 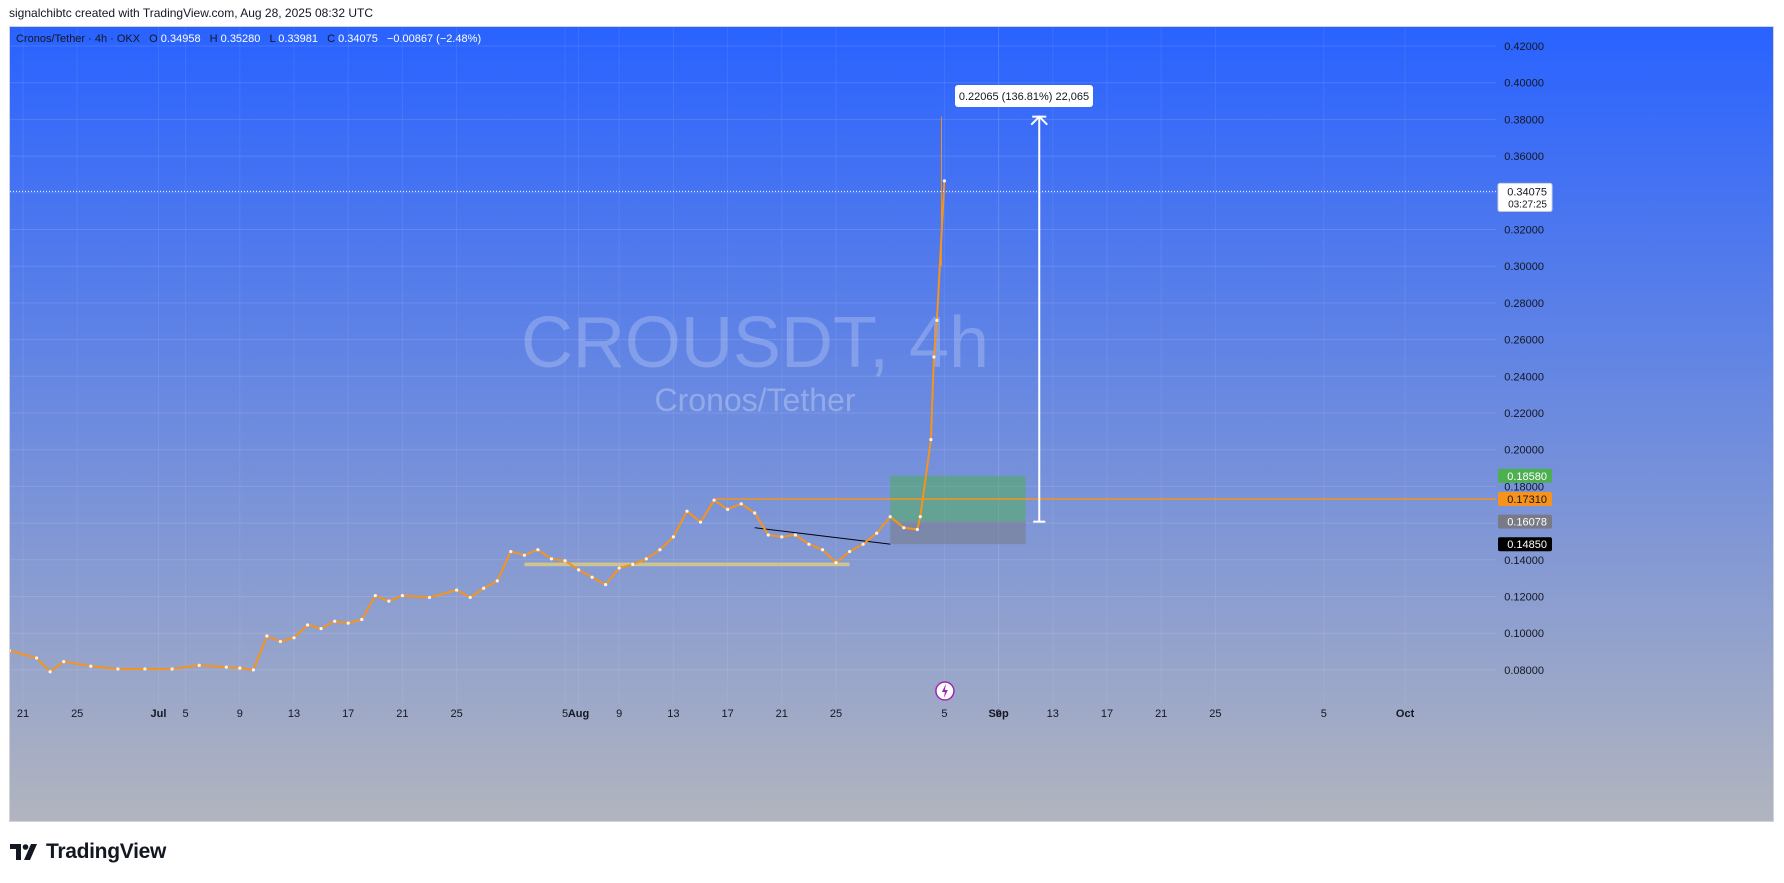 I want to click on y-tick-label: 0.42000, so click(x=1524, y=47).